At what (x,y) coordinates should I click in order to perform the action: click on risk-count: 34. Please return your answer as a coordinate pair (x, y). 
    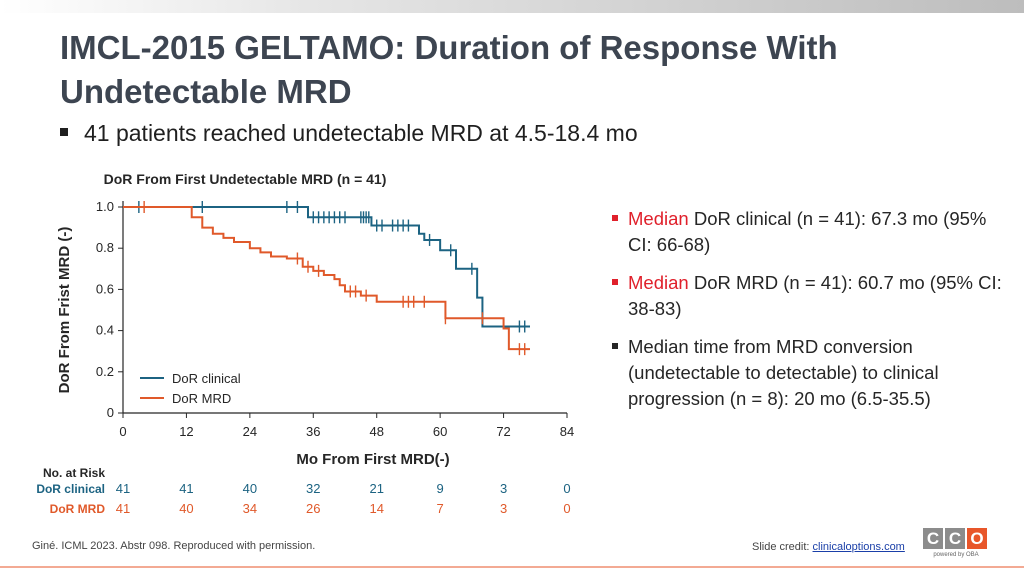
    Looking at the image, I should click on (250, 508).